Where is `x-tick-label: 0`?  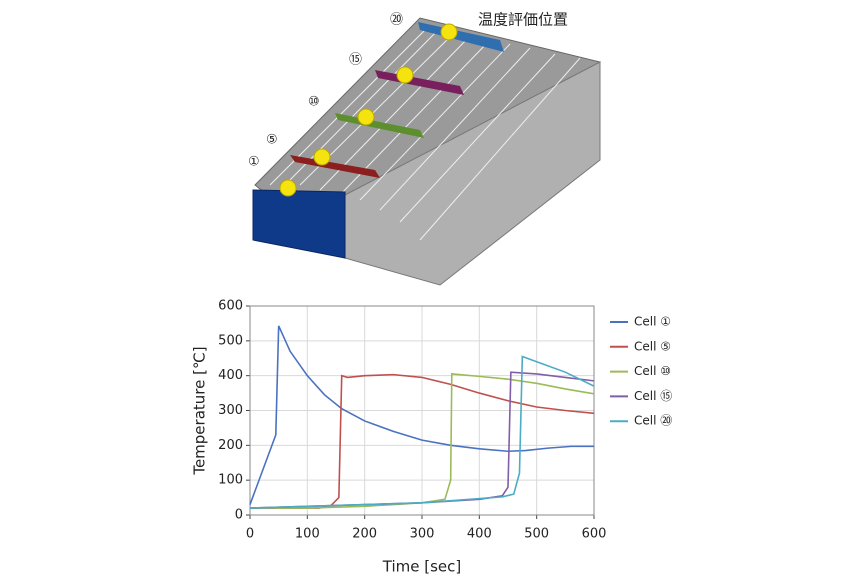
x-tick-label: 0 is located at coordinates (250, 534).